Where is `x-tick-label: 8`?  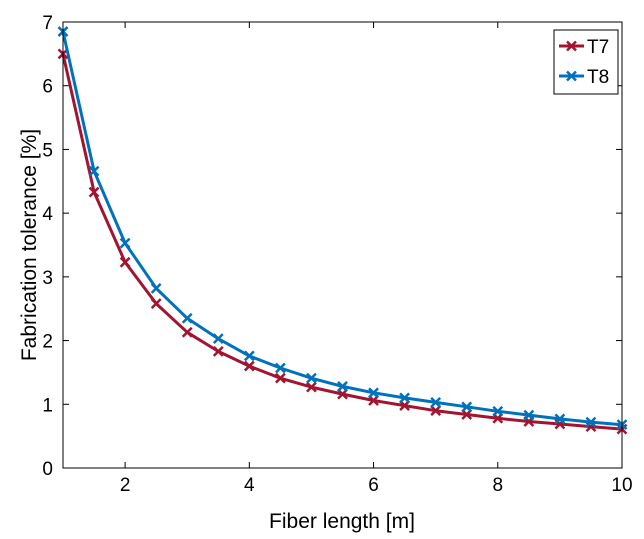 x-tick-label: 8 is located at coordinates (497, 485).